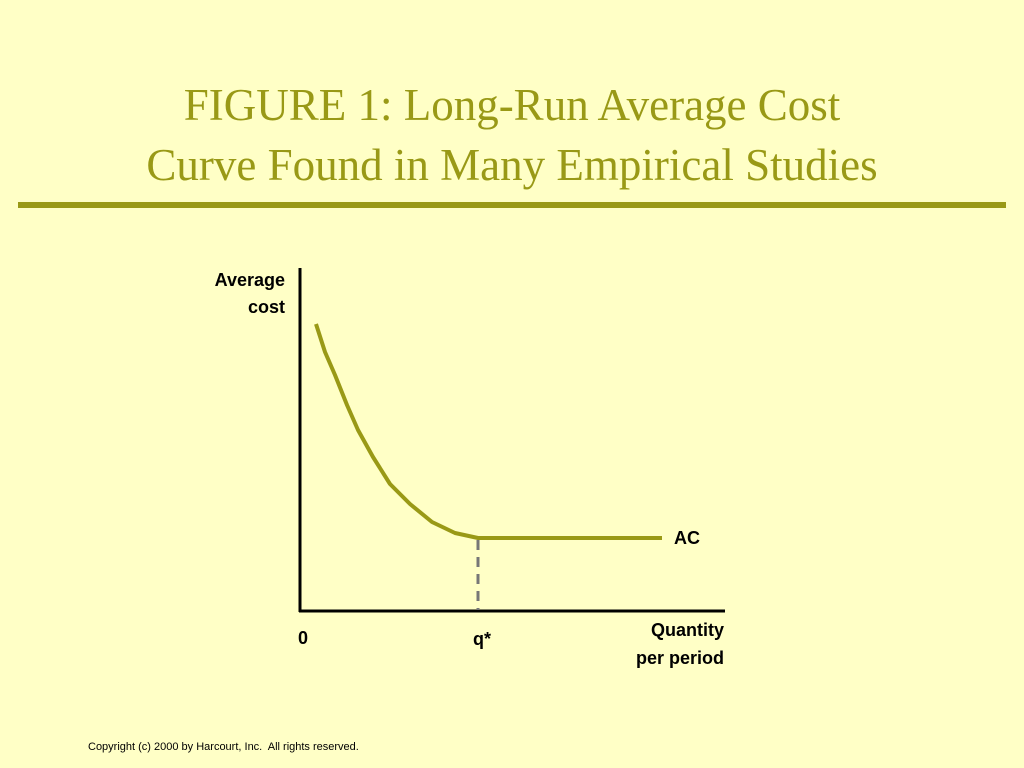 The height and width of the screenshot is (768, 1024). What do you see at coordinates (250, 280) in the screenshot?
I see `y-axis-label: Average` at bounding box center [250, 280].